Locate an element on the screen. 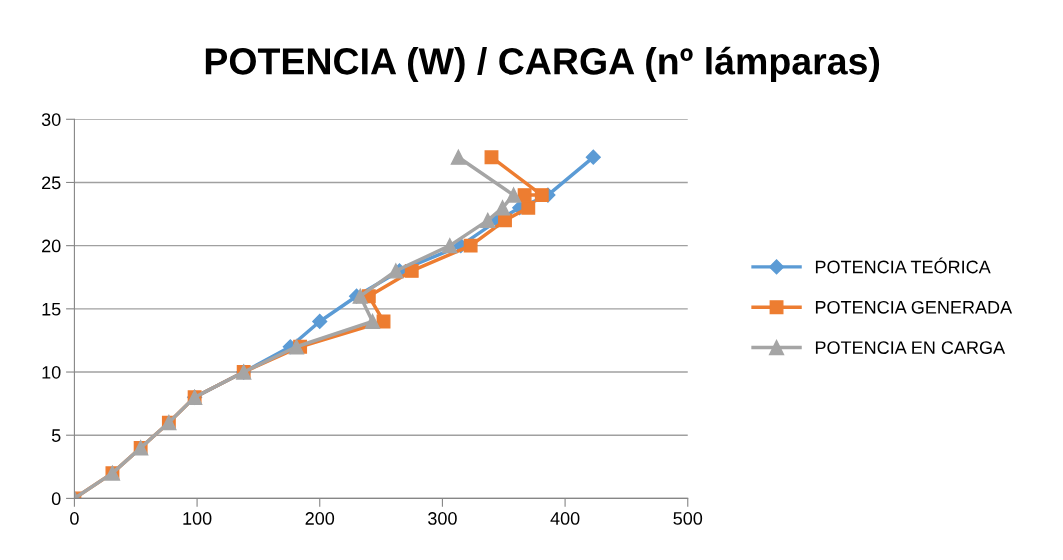  y-tick-label: 0 is located at coordinates (56, 499).